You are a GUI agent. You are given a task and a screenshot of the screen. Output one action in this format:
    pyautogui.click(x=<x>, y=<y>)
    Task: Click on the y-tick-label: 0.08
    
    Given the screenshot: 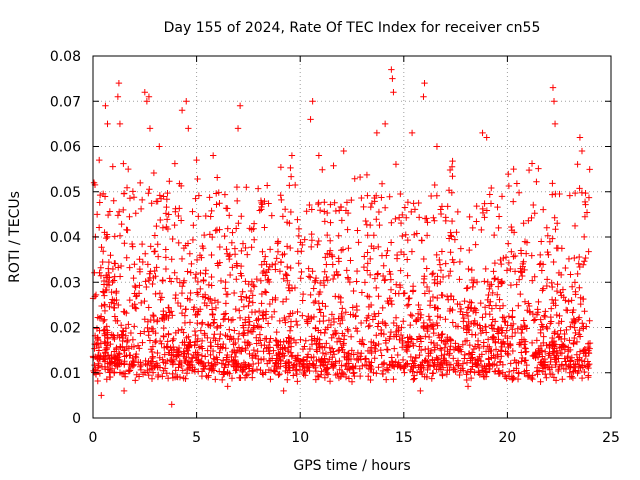 What is the action you would take?
    pyautogui.click(x=65, y=57)
    